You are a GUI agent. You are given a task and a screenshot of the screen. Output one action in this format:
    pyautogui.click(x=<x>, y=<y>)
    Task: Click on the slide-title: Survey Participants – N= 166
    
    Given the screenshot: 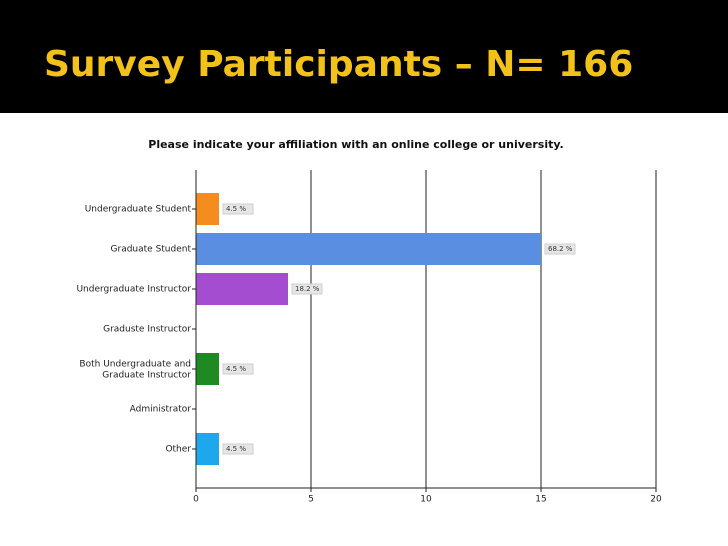 What is the action you would take?
    pyautogui.click(x=338, y=64)
    